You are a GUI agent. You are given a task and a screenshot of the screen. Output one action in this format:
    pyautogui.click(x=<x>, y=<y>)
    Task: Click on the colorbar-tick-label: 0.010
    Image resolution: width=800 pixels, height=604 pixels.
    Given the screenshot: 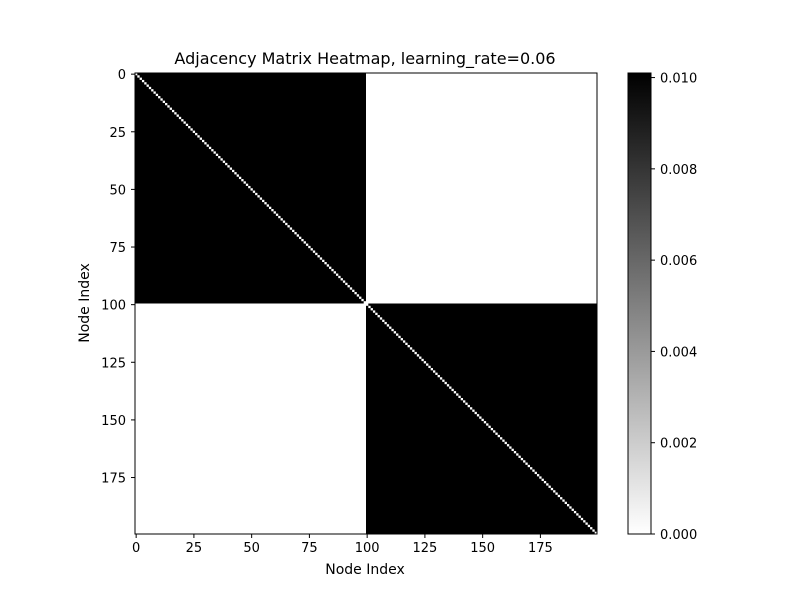 What is the action you would take?
    pyautogui.click(x=678, y=79)
    